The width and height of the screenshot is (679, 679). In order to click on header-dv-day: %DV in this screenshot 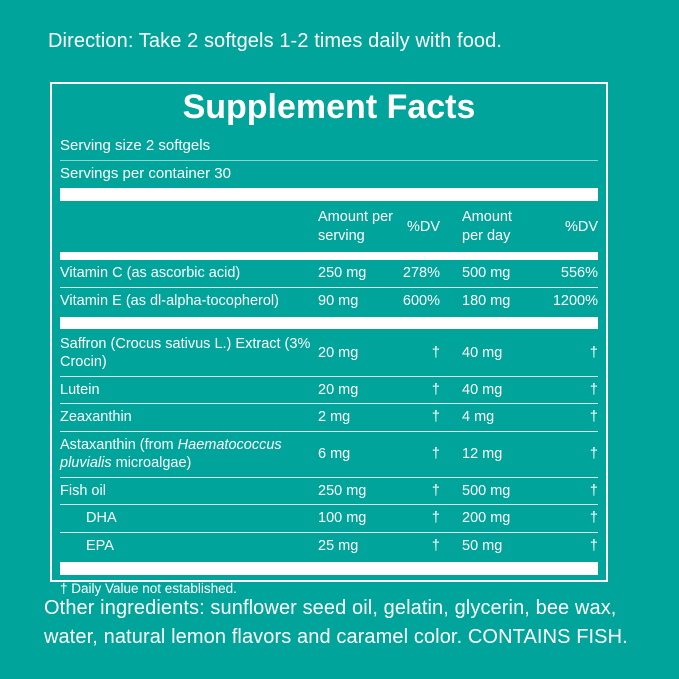, I will do `click(581, 226)`.